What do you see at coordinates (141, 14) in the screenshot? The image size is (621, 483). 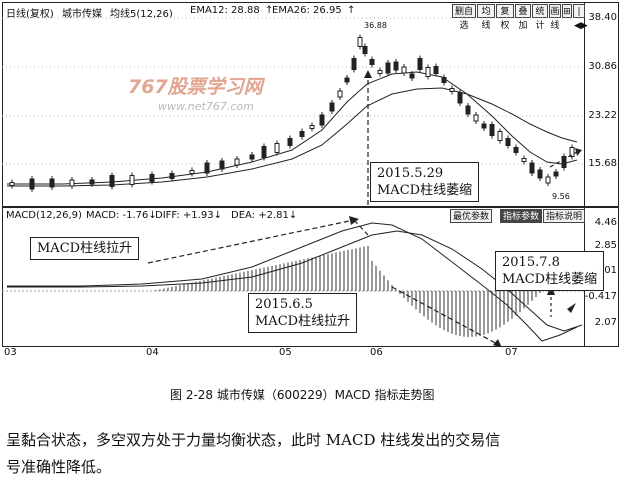 I see `ma-label: 均线5(12,26)` at bounding box center [141, 14].